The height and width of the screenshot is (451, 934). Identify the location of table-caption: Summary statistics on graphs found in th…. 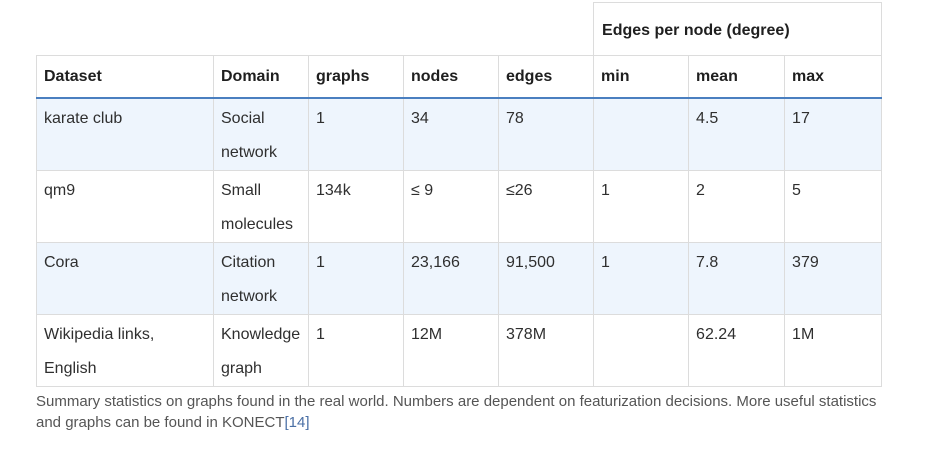
(458, 412).